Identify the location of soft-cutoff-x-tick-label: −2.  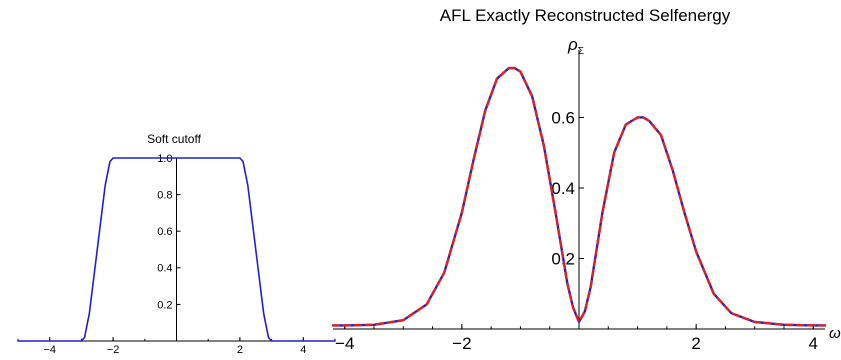
(113, 350).